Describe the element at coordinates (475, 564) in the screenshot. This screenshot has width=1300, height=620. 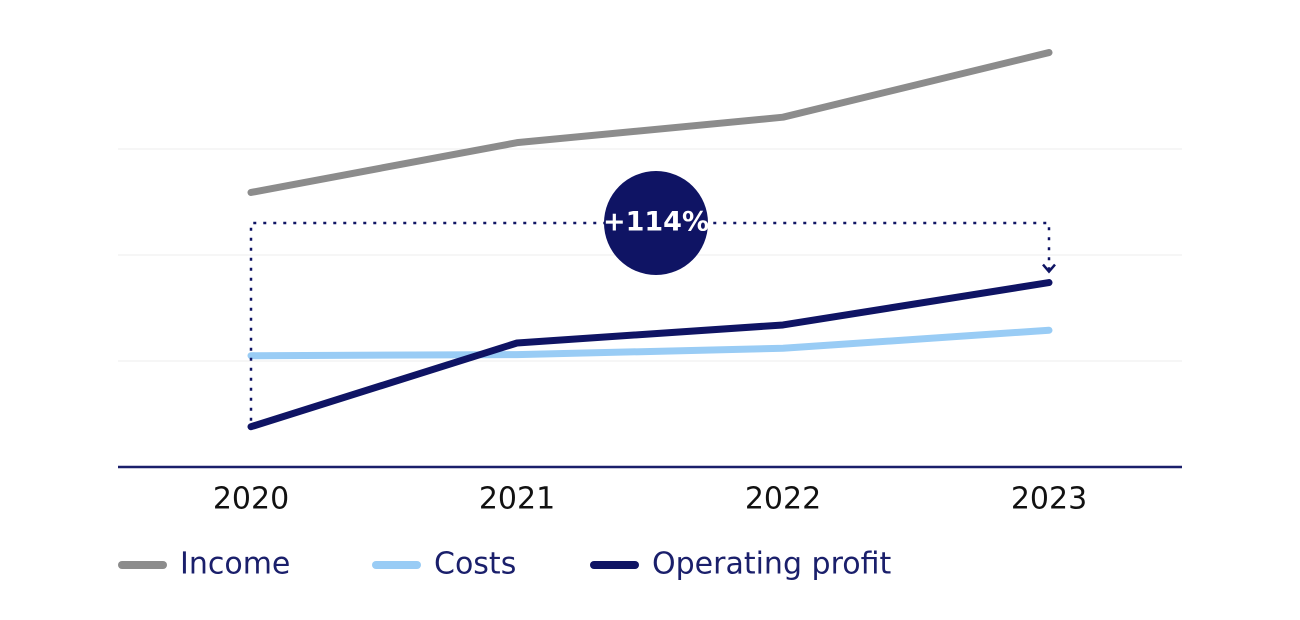
I see `legend-label: Costs` at that location.